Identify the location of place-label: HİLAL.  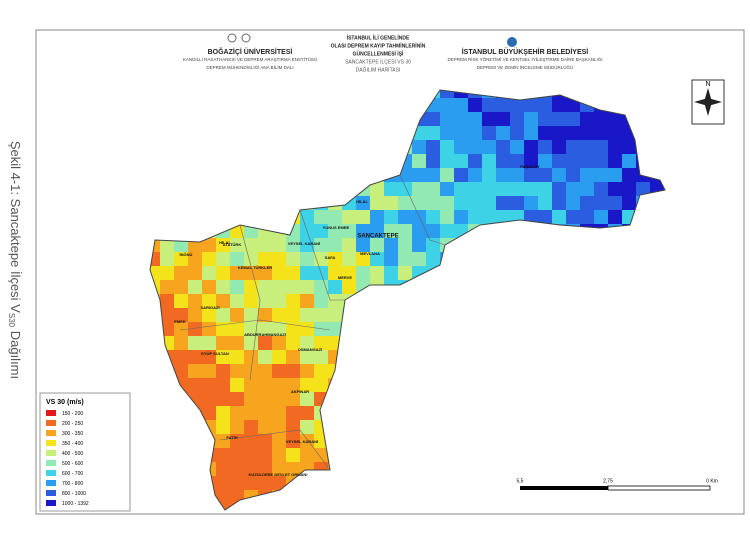
(225, 242).